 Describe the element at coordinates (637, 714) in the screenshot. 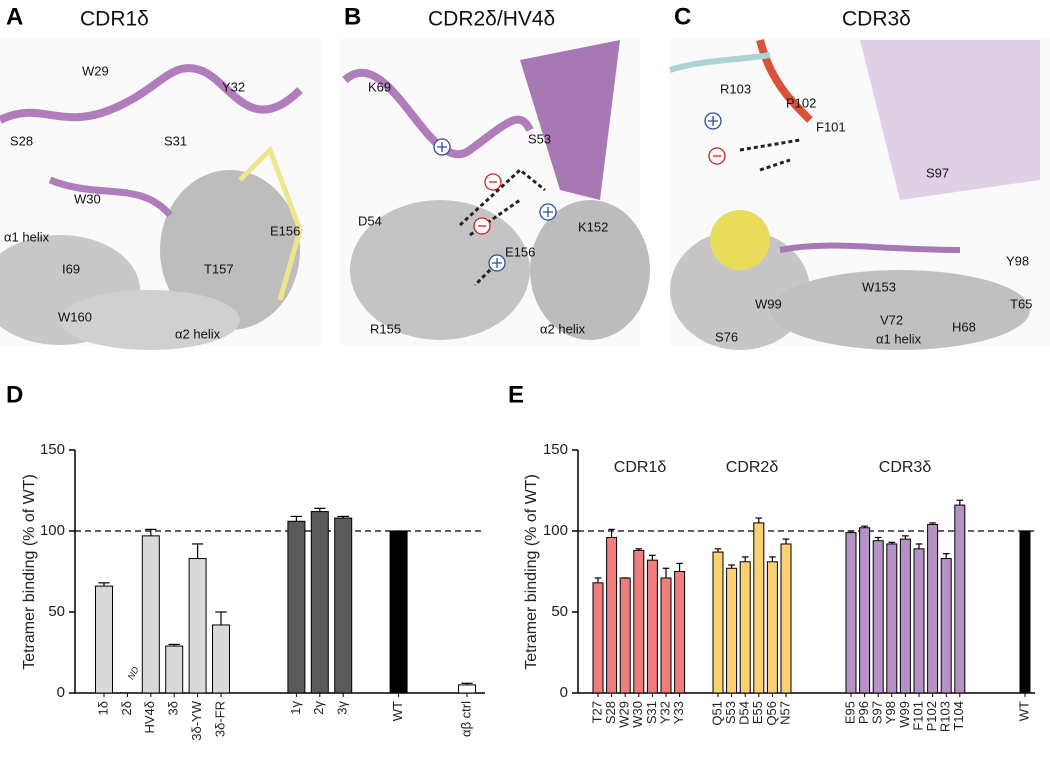

I see `x-tick-label: W30` at that location.